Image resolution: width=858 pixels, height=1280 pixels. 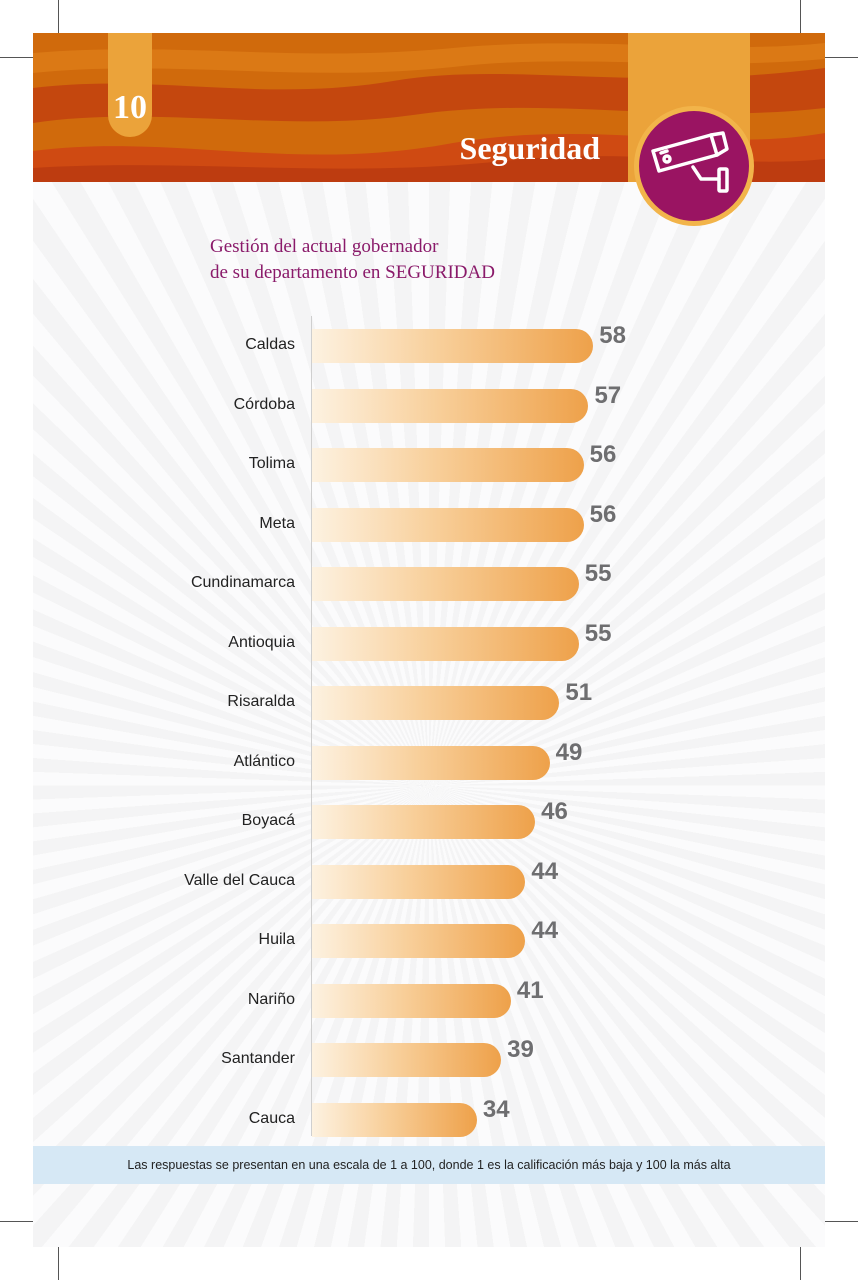 What do you see at coordinates (130, 85) in the screenshot?
I see `page-number-tab: 10` at bounding box center [130, 85].